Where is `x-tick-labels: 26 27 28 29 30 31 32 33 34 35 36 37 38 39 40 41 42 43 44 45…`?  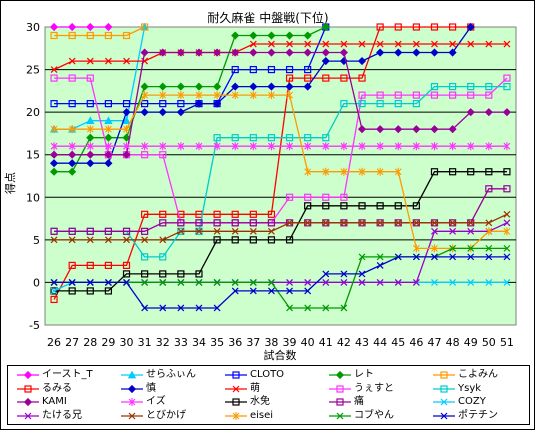
x-tick-labels: 26 27 28 29 30 31 32 33 34 35 36 37 38 39 40 41 42 43 44 45… is located at coordinates (280, 342).